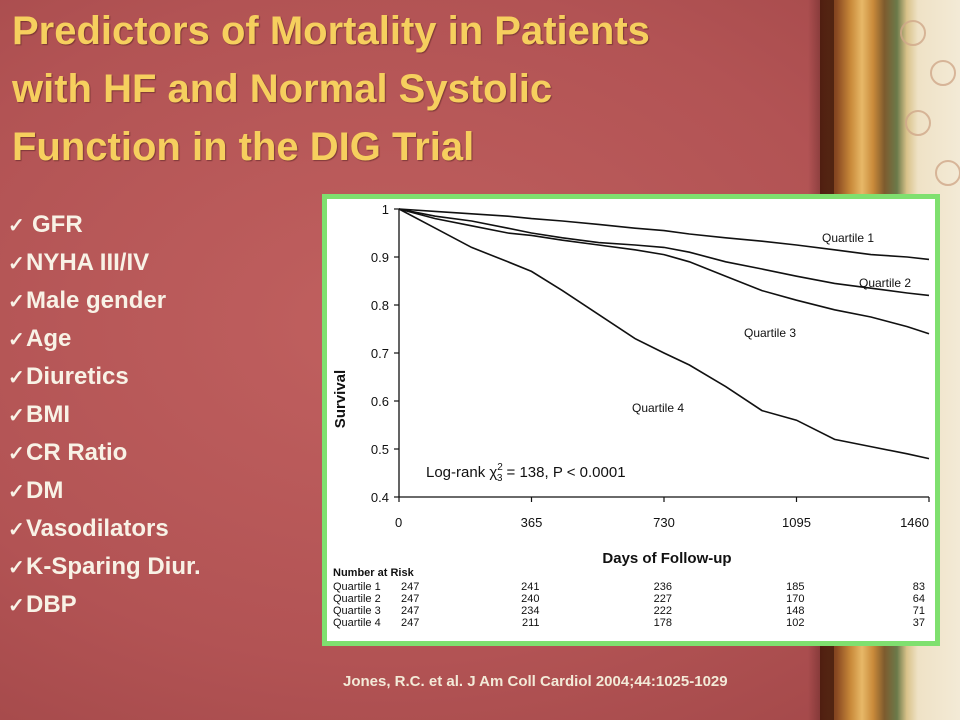  I want to click on predictor-label: DM, so click(45, 490).